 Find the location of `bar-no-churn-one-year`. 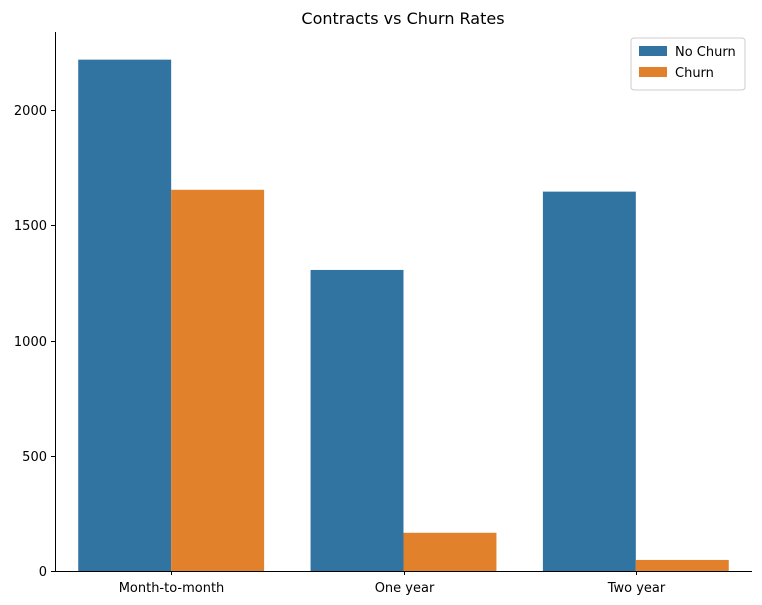

bar-no-churn-one-year is located at coordinates (357, 420).